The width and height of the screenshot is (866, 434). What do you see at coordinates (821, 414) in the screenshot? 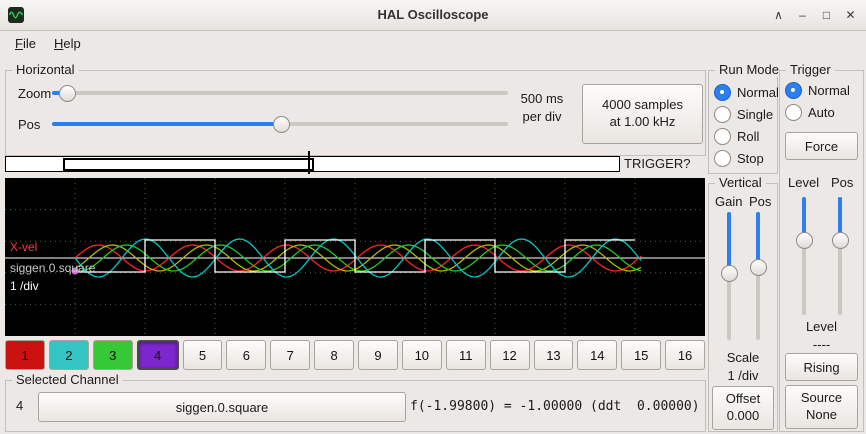
I see `trigger-source-value: None` at bounding box center [821, 414].